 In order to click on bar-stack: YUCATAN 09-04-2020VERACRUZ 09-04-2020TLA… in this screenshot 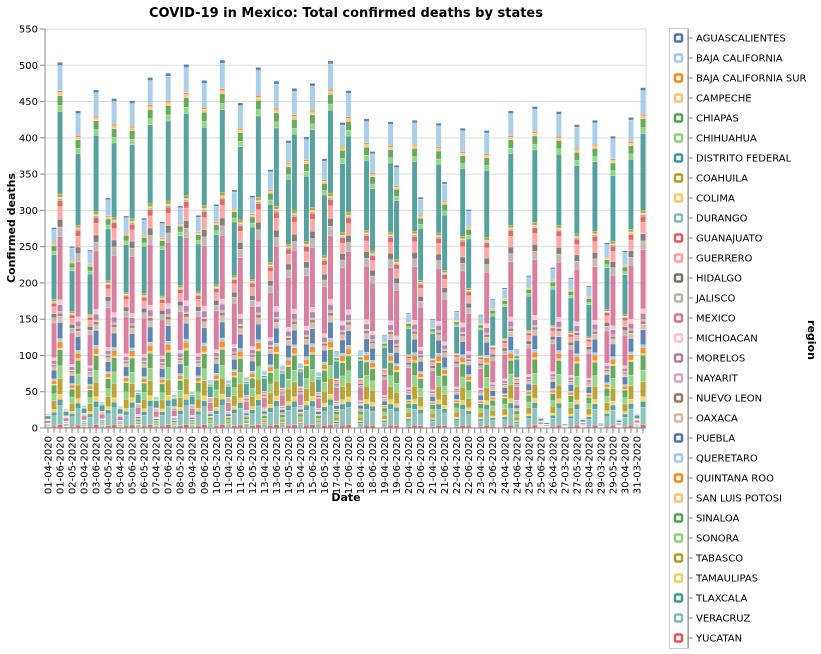, I will do `click(192, 409)`.